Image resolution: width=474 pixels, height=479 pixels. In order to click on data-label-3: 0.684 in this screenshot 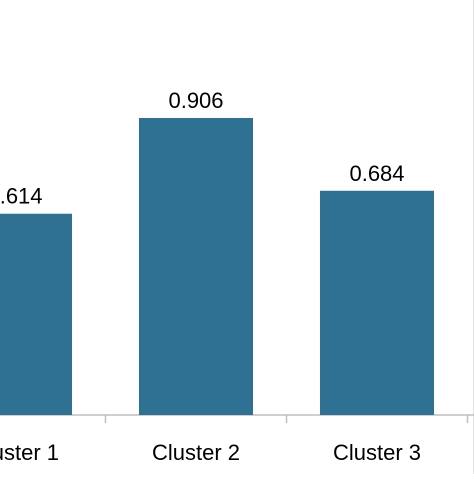, I will do `click(376, 173)`.